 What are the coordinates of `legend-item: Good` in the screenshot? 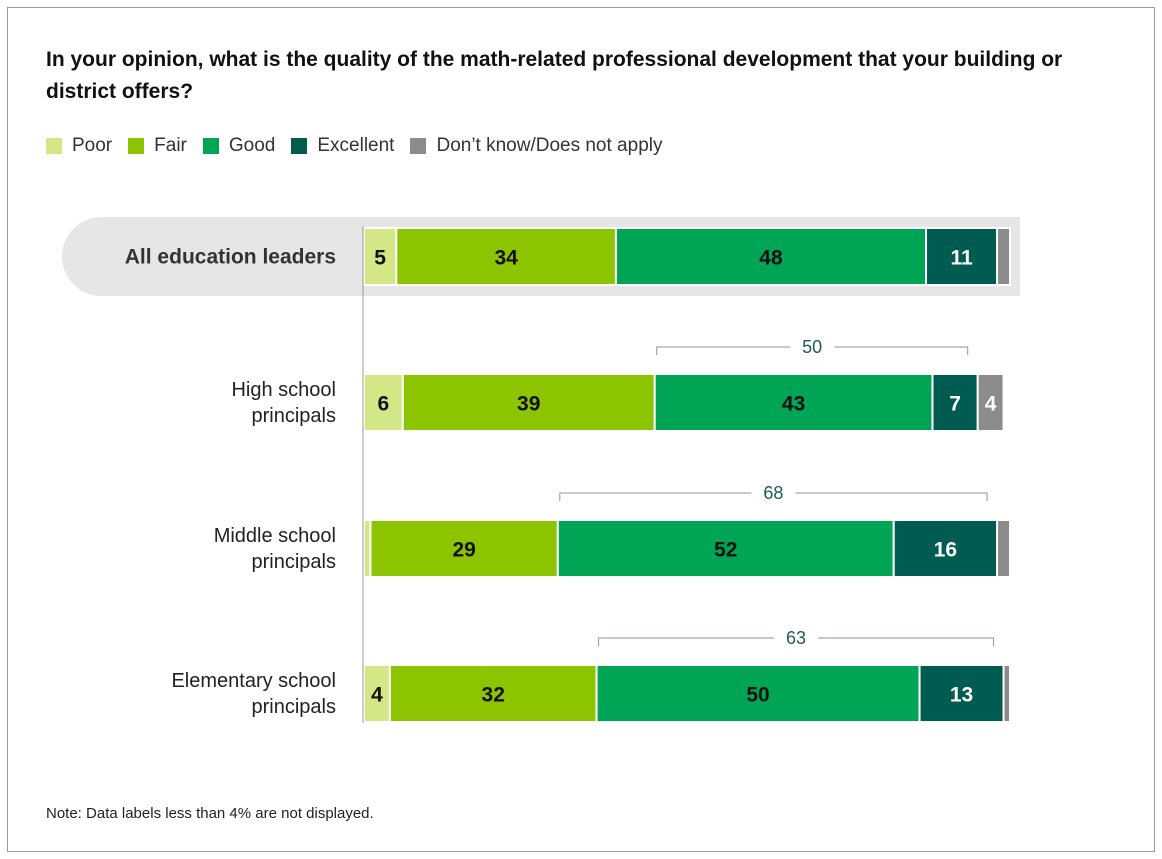 It's located at (239, 146).